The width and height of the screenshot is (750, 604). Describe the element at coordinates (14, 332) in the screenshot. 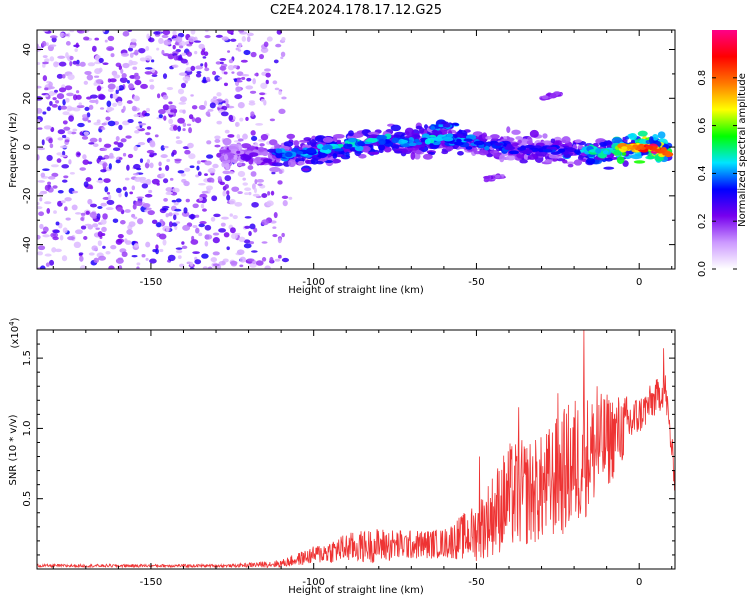

I see `snr-y-multiplier: (x104)` at that location.